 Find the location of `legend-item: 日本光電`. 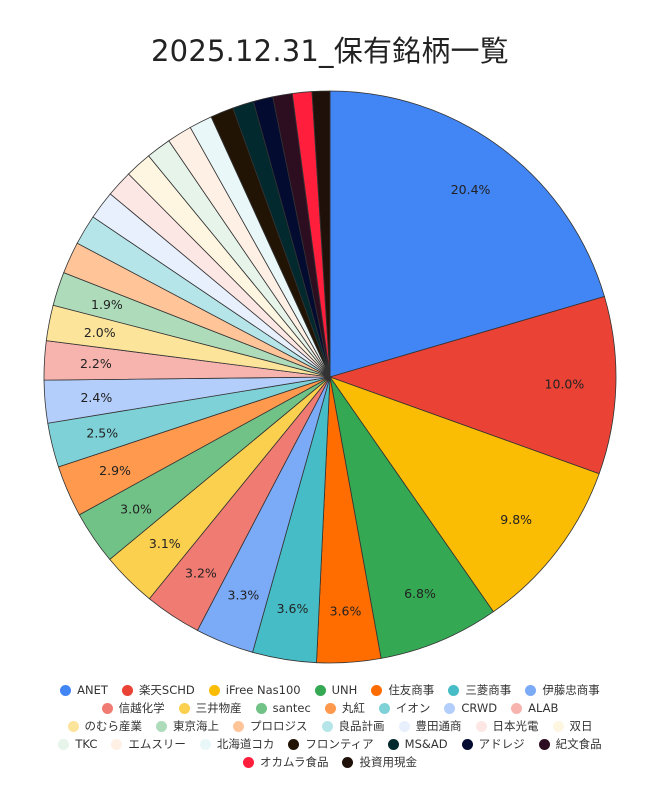

legend-item: 日本光電 is located at coordinates (507, 726).